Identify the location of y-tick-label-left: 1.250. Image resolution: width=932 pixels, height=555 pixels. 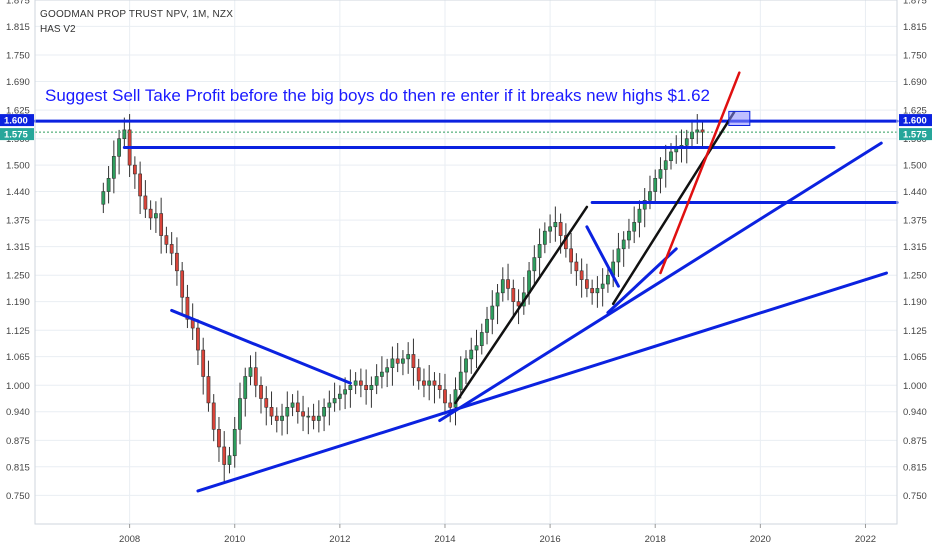
(18, 276).